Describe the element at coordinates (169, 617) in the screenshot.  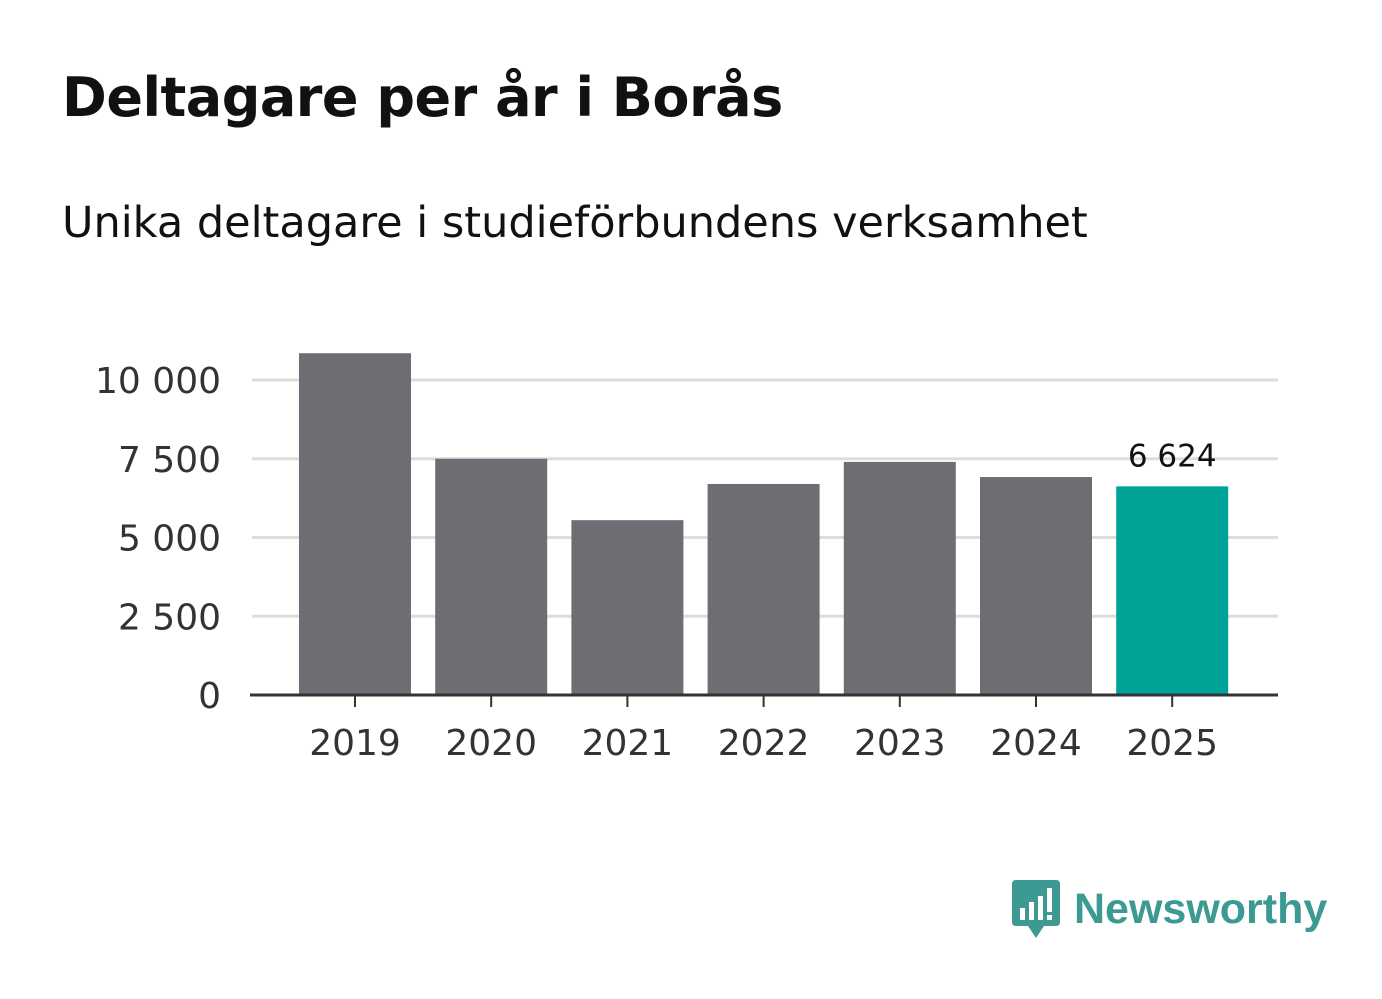
I see `y-tick-label: 2 500` at that location.